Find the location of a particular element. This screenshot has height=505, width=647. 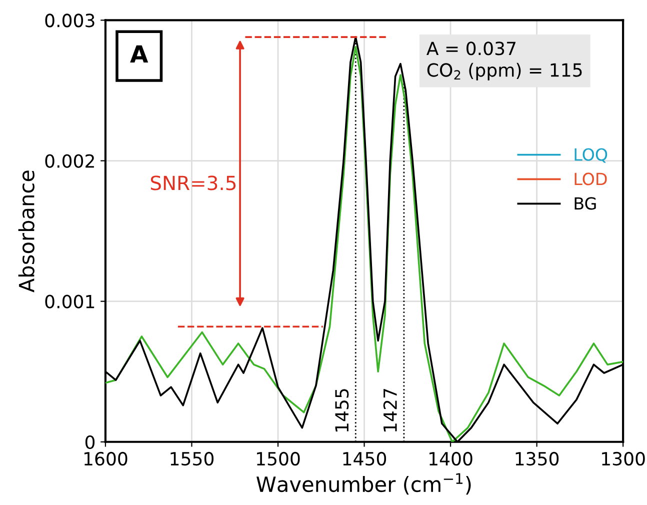

x-tick-label: 1300 is located at coordinates (623, 459).